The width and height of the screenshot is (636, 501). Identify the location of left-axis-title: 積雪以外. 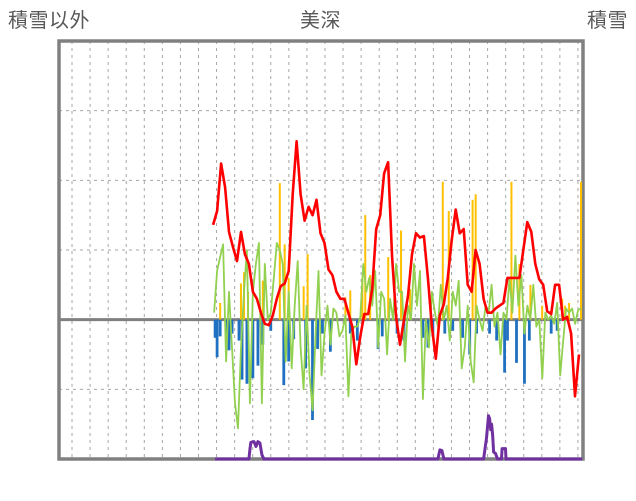
(49, 21).